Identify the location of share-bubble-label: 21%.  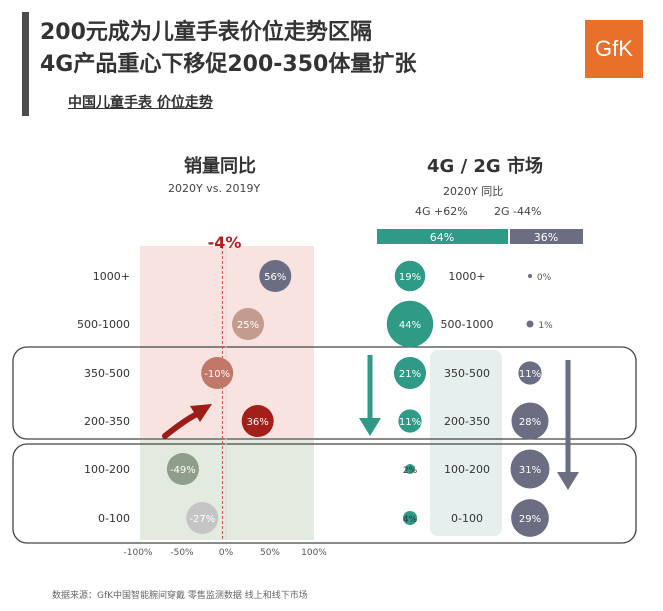
(410, 374).